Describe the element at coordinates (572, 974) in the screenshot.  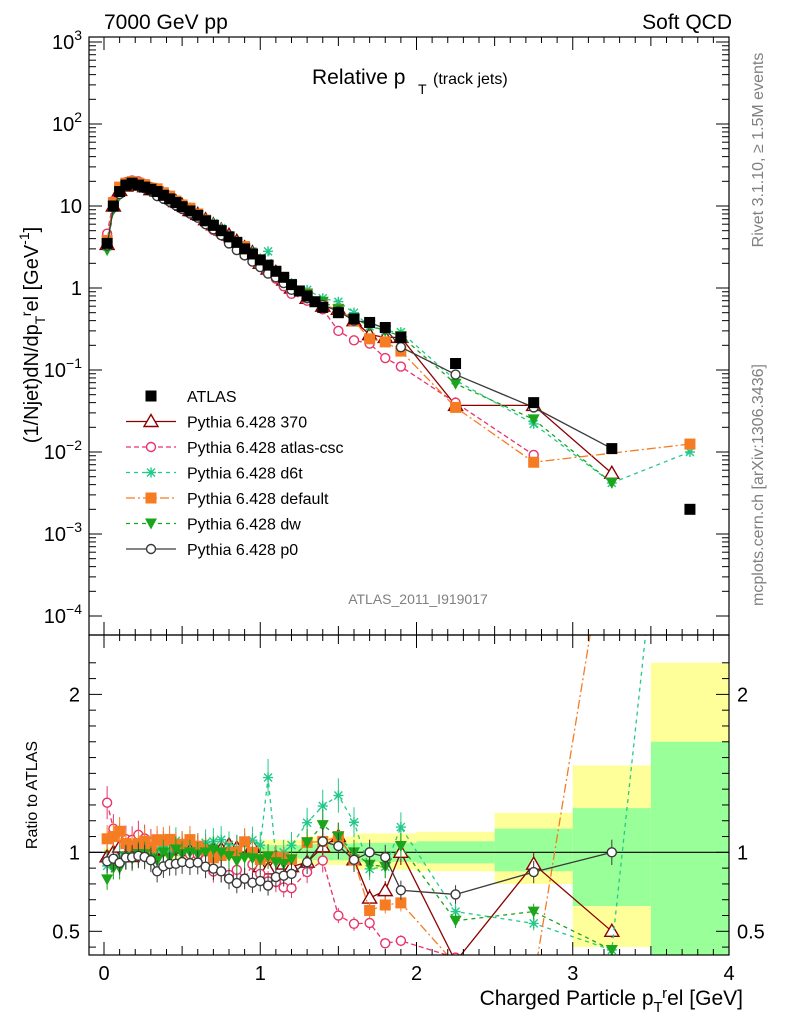
I see `x-tick-label: 3` at that location.